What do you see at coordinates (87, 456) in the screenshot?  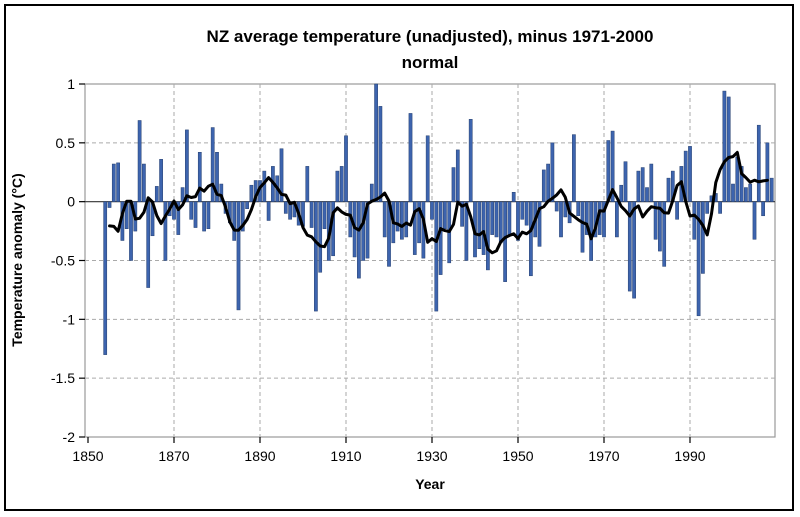 I see `x-tick-label: 1850` at bounding box center [87, 456].